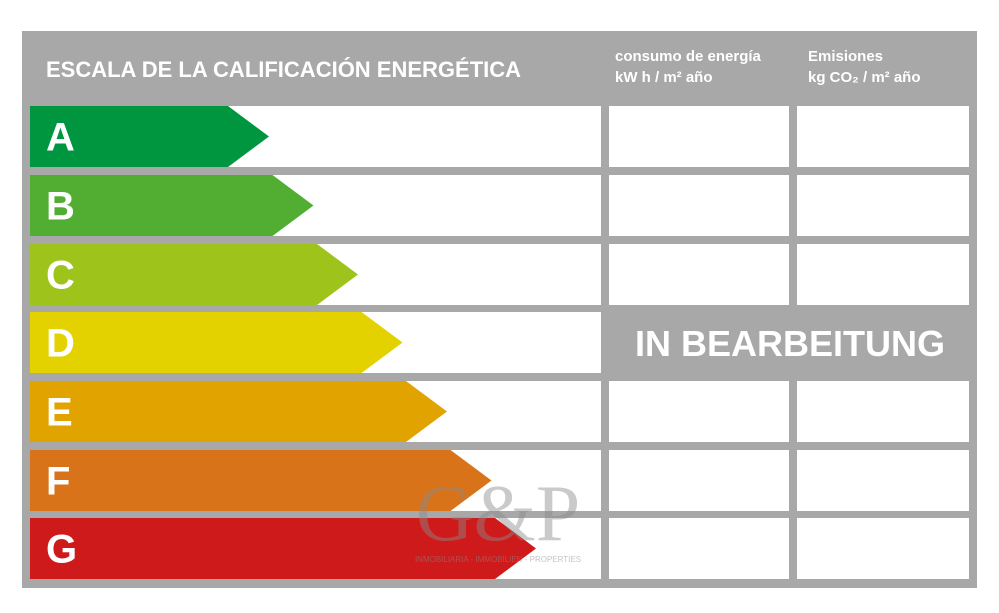  What do you see at coordinates (498, 559) in the screenshot?
I see `watermark-tagline: INMOBILIARIA - IMMOBILIEN - PROPERTIES` at bounding box center [498, 559].